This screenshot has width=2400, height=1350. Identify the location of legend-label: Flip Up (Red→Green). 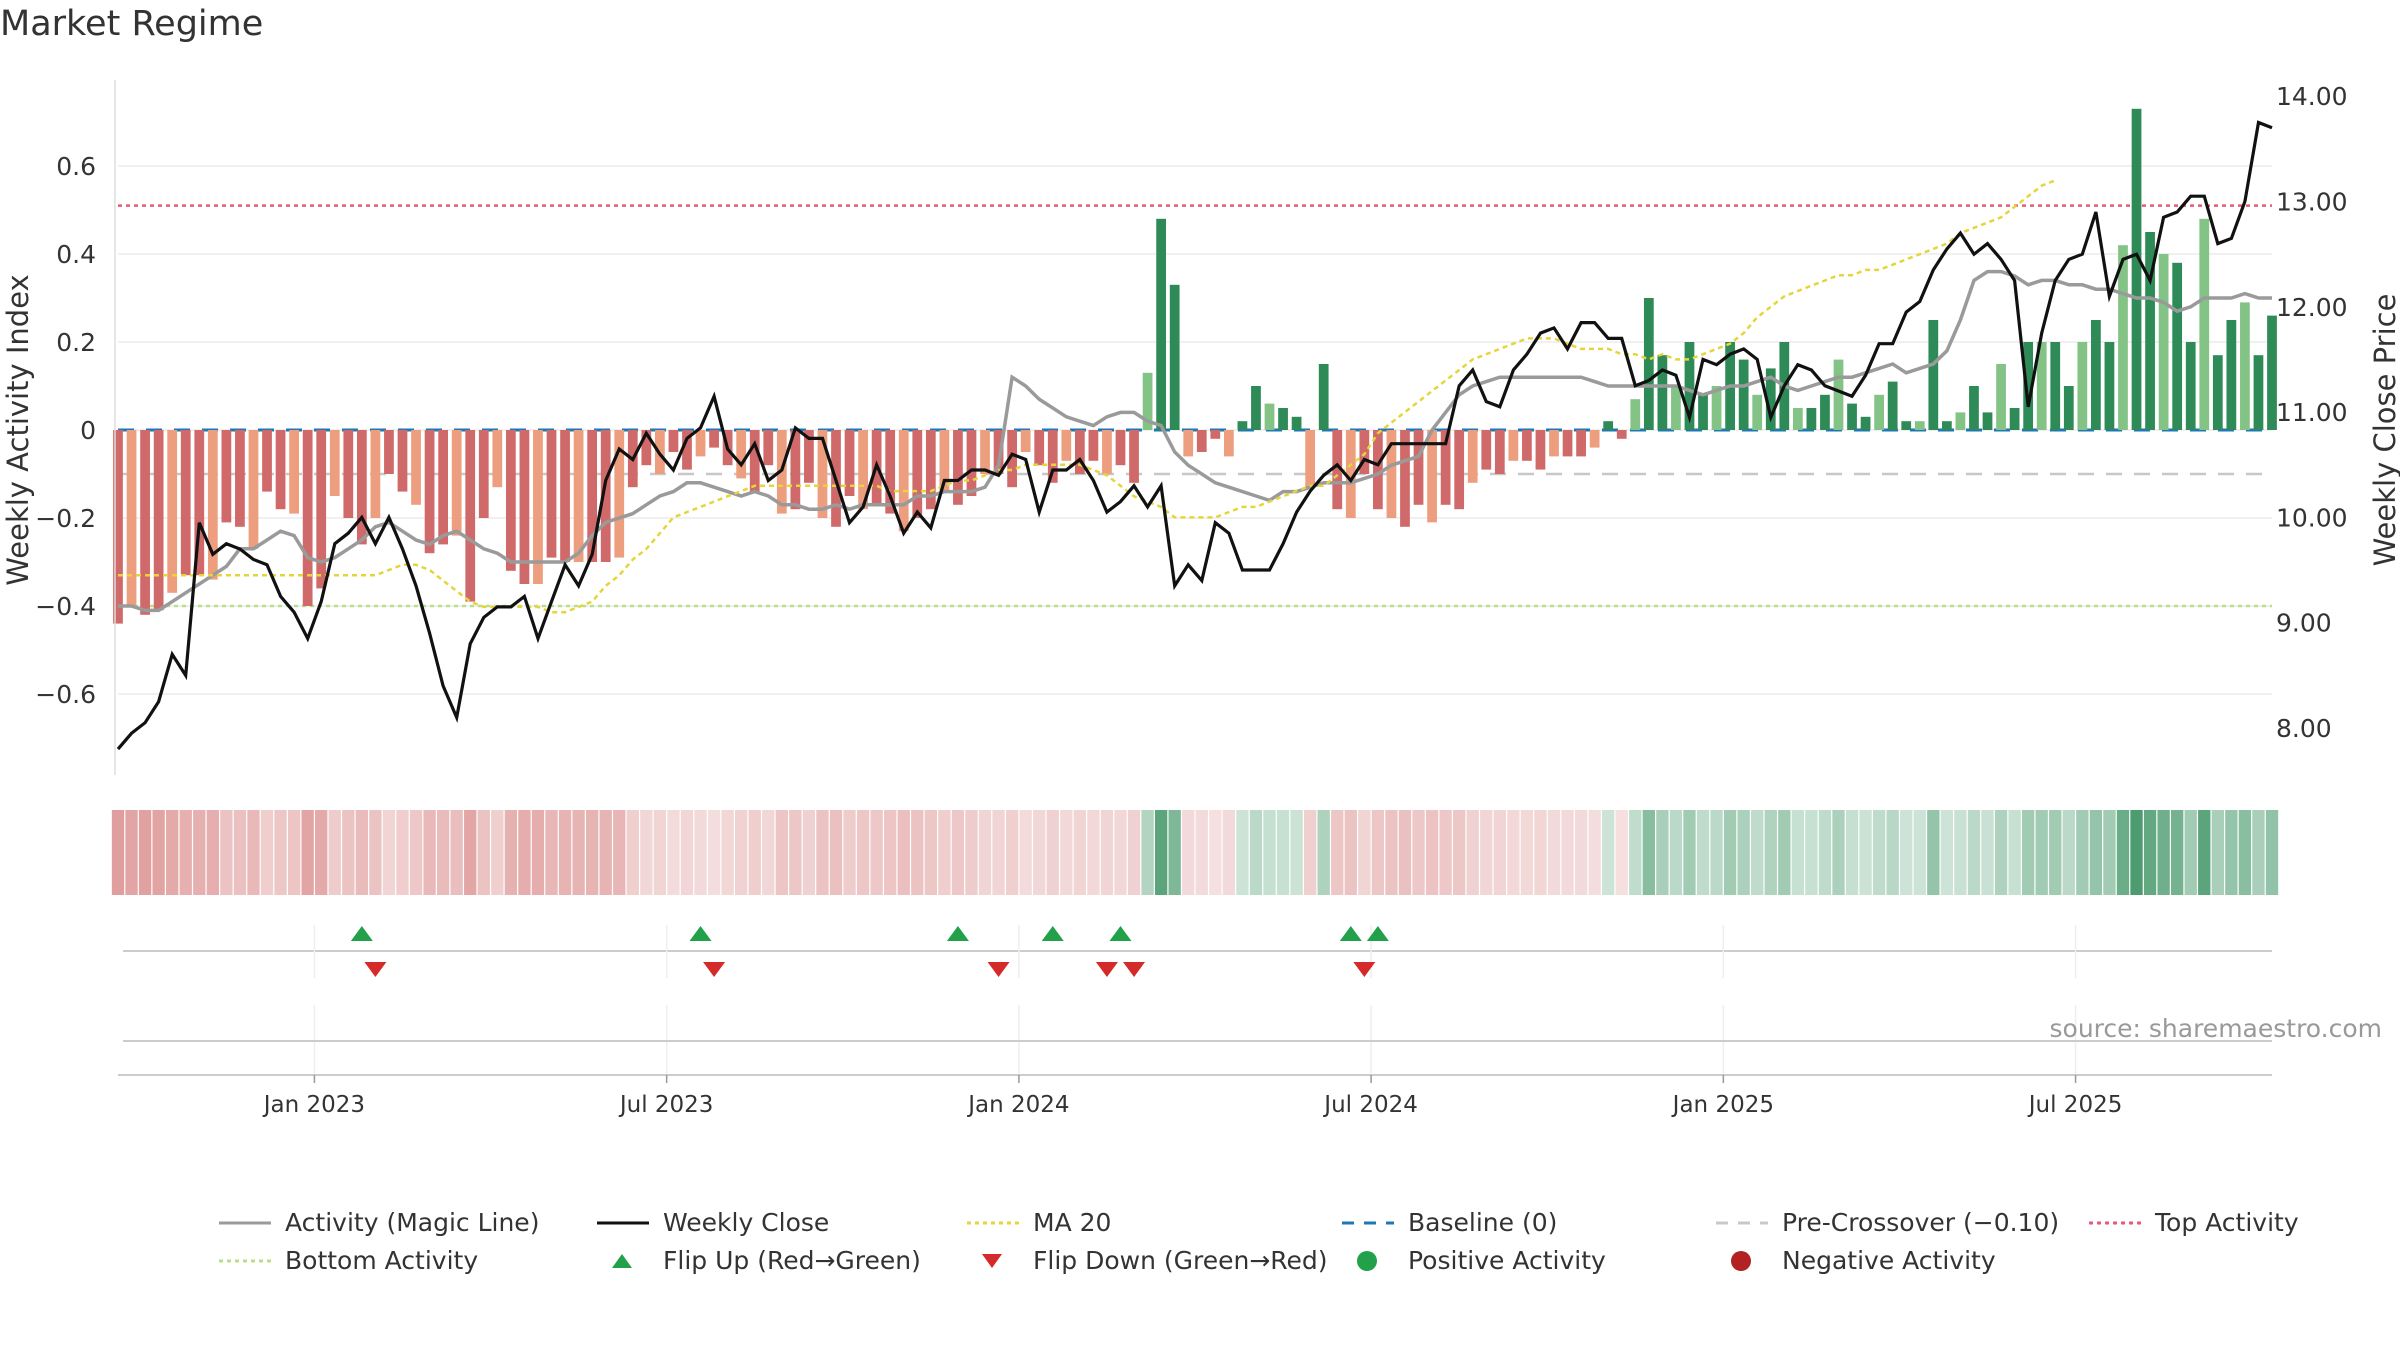
(792, 1260).